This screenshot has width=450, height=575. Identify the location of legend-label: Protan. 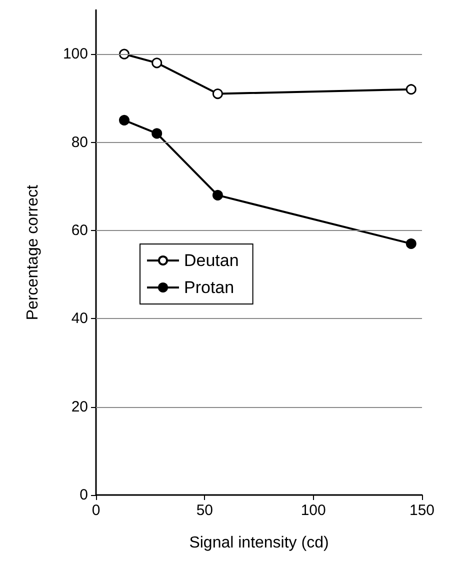
(209, 287).